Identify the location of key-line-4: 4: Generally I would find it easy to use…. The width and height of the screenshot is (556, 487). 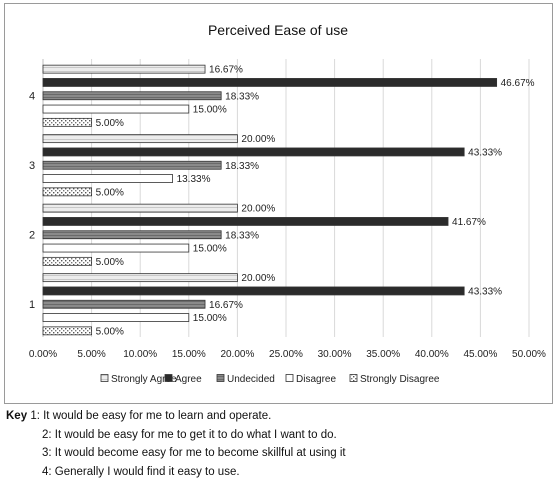
(278, 472).